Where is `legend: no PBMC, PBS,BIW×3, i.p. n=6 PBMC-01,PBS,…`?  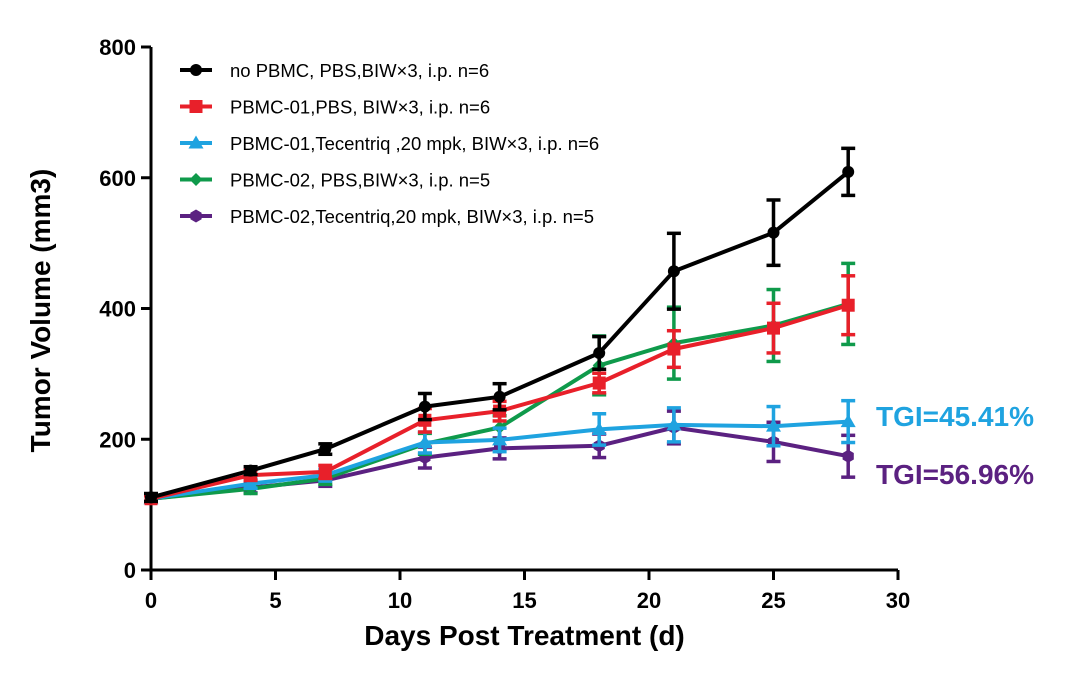
legend: no PBMC, PBS,BIW×3, i.p. n=6 PBMC-01,PBS,… is located at coordinates (389, 143).